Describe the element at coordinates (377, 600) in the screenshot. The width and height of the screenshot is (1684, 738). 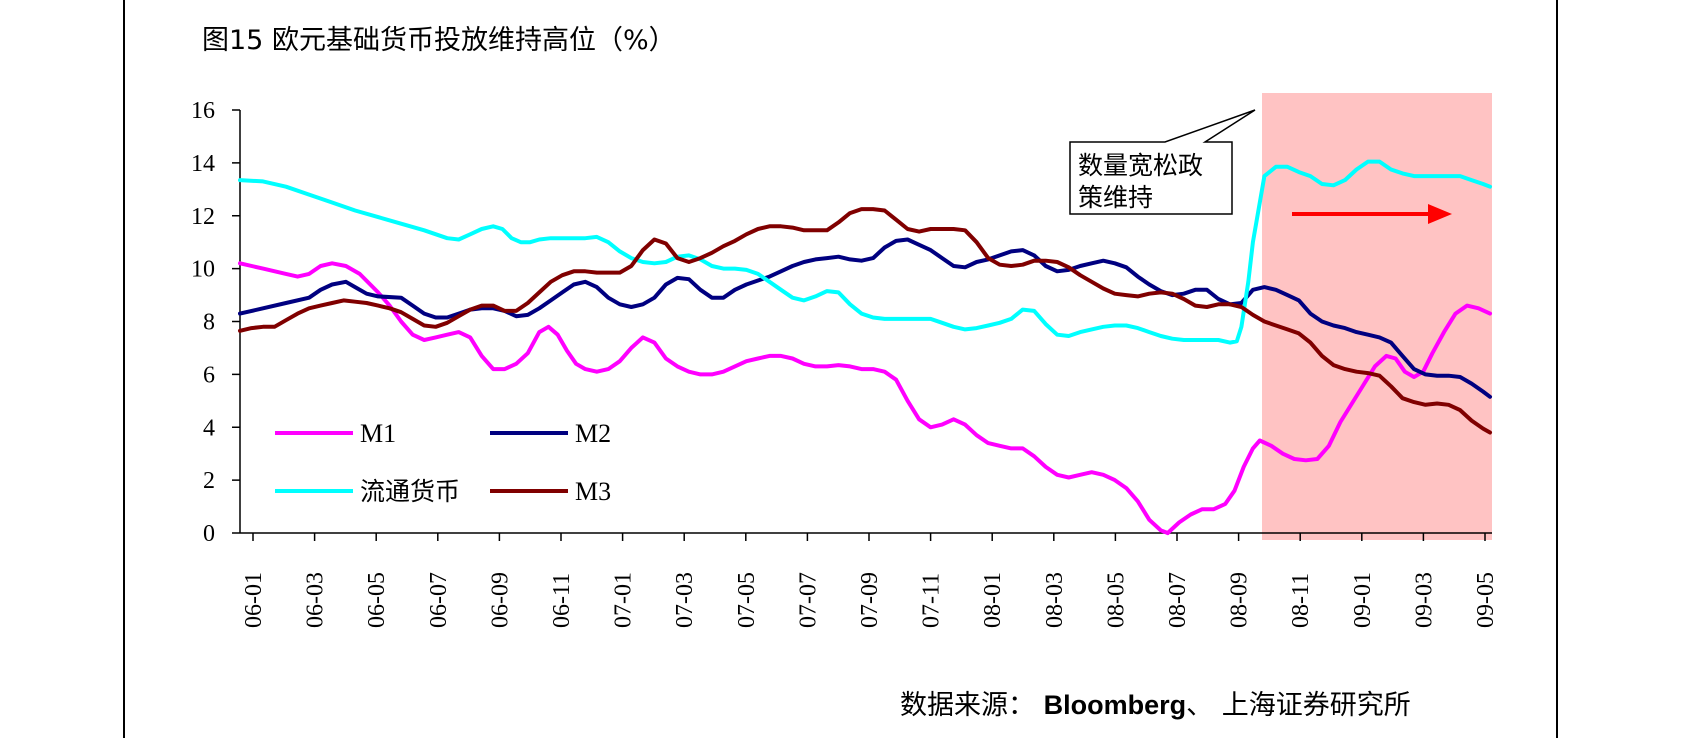
I see `x-tick-label: 06-05` at that location.